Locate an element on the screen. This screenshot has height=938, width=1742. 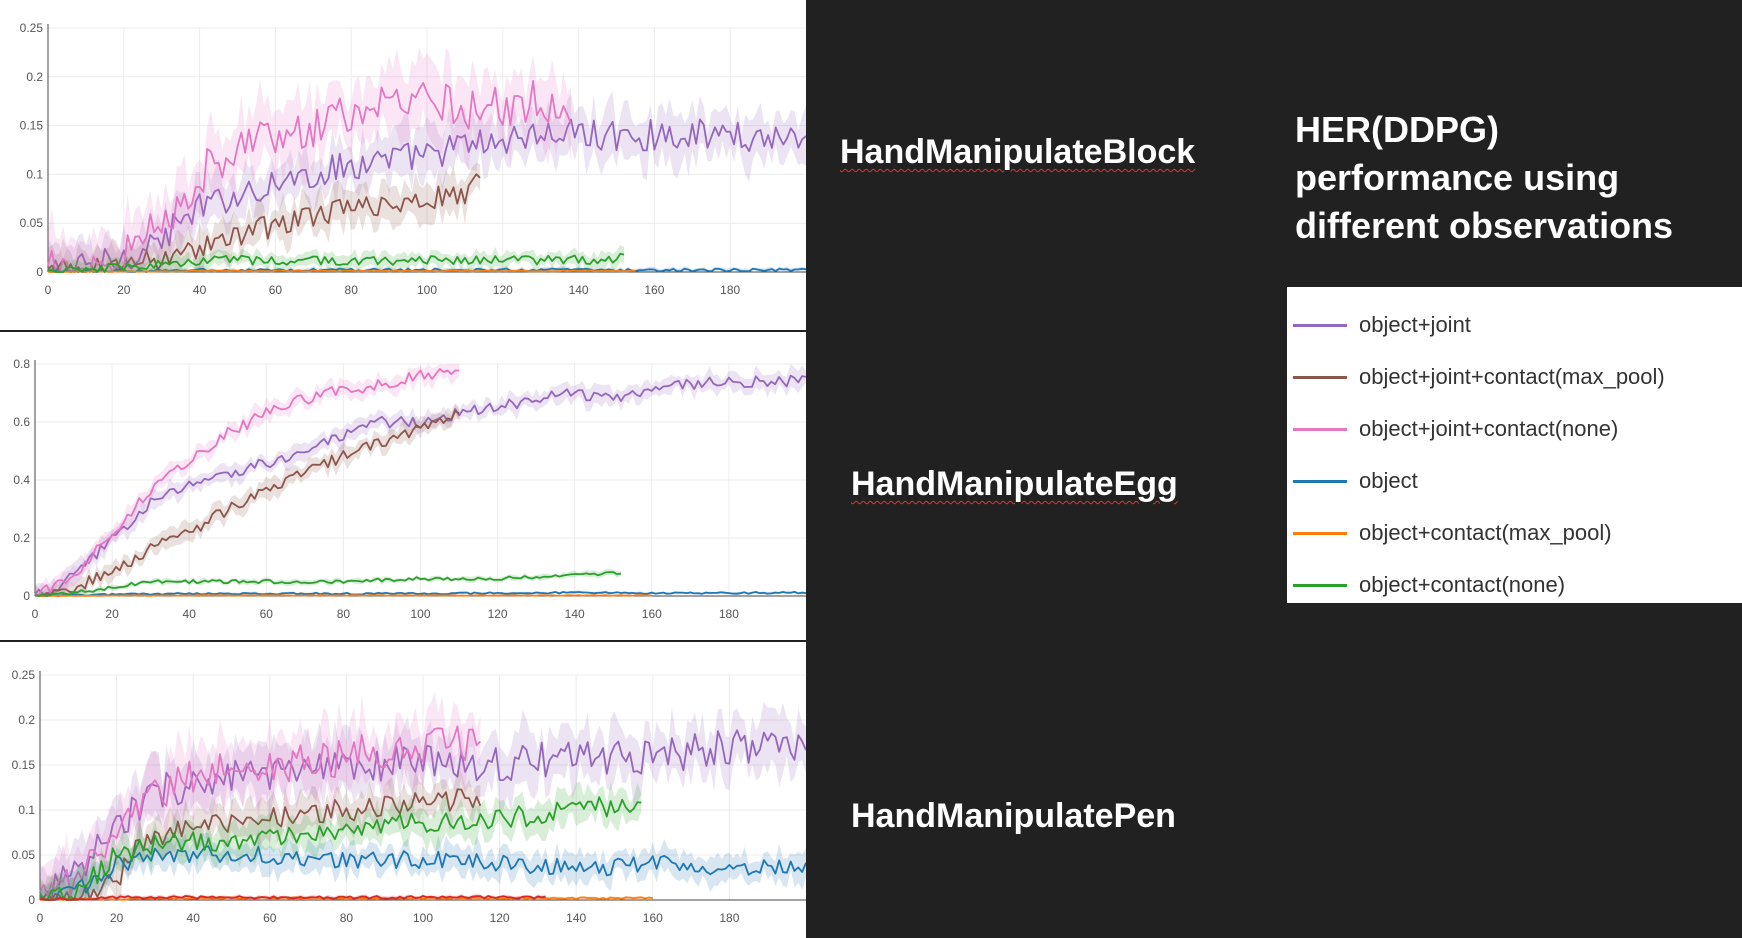
legend-item-object-joint-contact-max-pool: object+joint+contact(max_pool) is located at coordinates (1514, 377).